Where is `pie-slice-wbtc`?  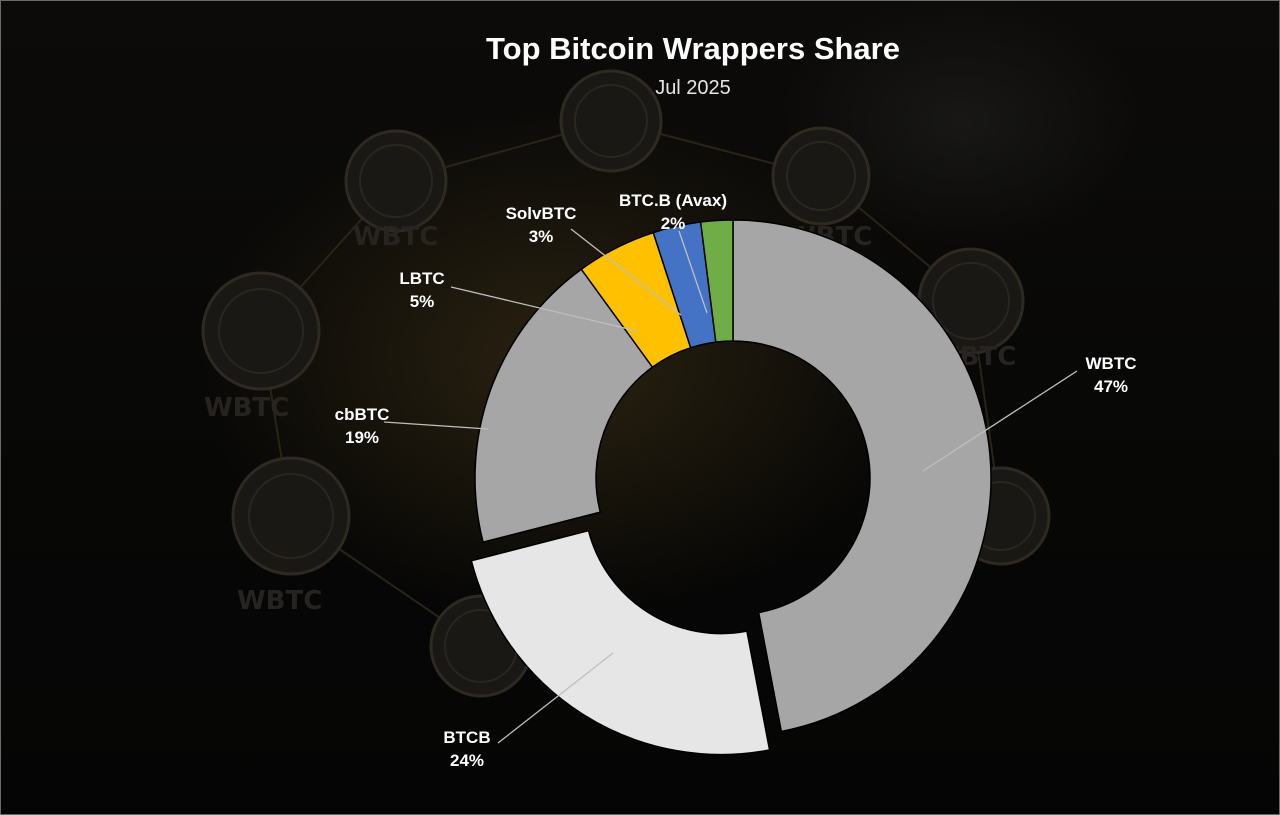 pie-slice-wbtc is located at coordinates (862, 476).